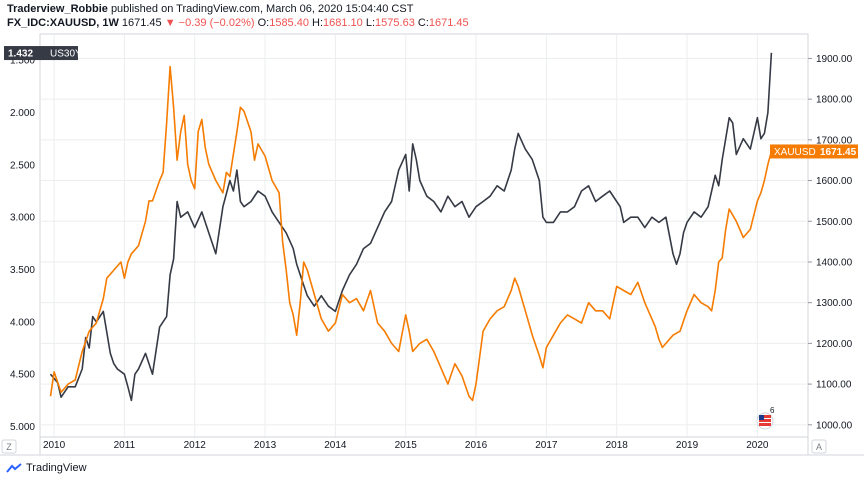  Describe the element at coordinates (22, 218) in the screenshot. I see `left-tick-label: 3.000` at that location.